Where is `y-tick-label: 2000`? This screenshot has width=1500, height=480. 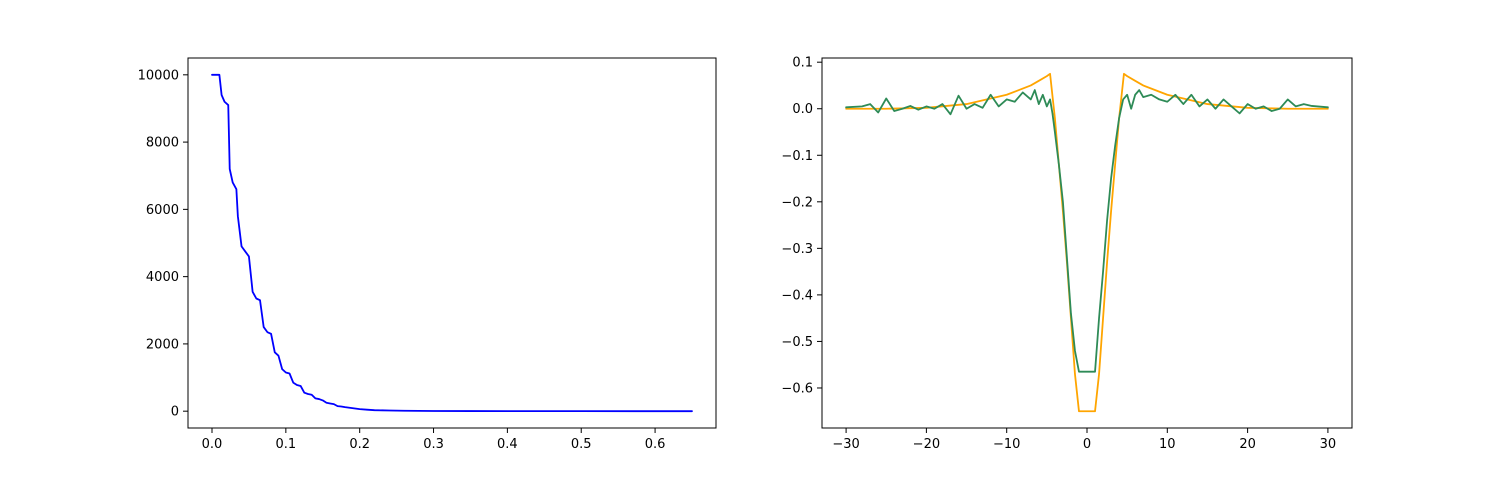 y-tick-label: 2000 is located at coordinates (162, 344).